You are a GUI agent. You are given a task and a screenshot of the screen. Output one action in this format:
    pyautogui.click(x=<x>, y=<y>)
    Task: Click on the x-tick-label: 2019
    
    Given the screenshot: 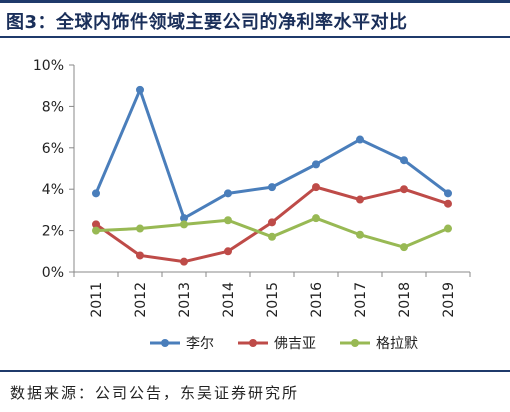 What is the action you would take?
    pyautogui.click(x=449, y=300)
    